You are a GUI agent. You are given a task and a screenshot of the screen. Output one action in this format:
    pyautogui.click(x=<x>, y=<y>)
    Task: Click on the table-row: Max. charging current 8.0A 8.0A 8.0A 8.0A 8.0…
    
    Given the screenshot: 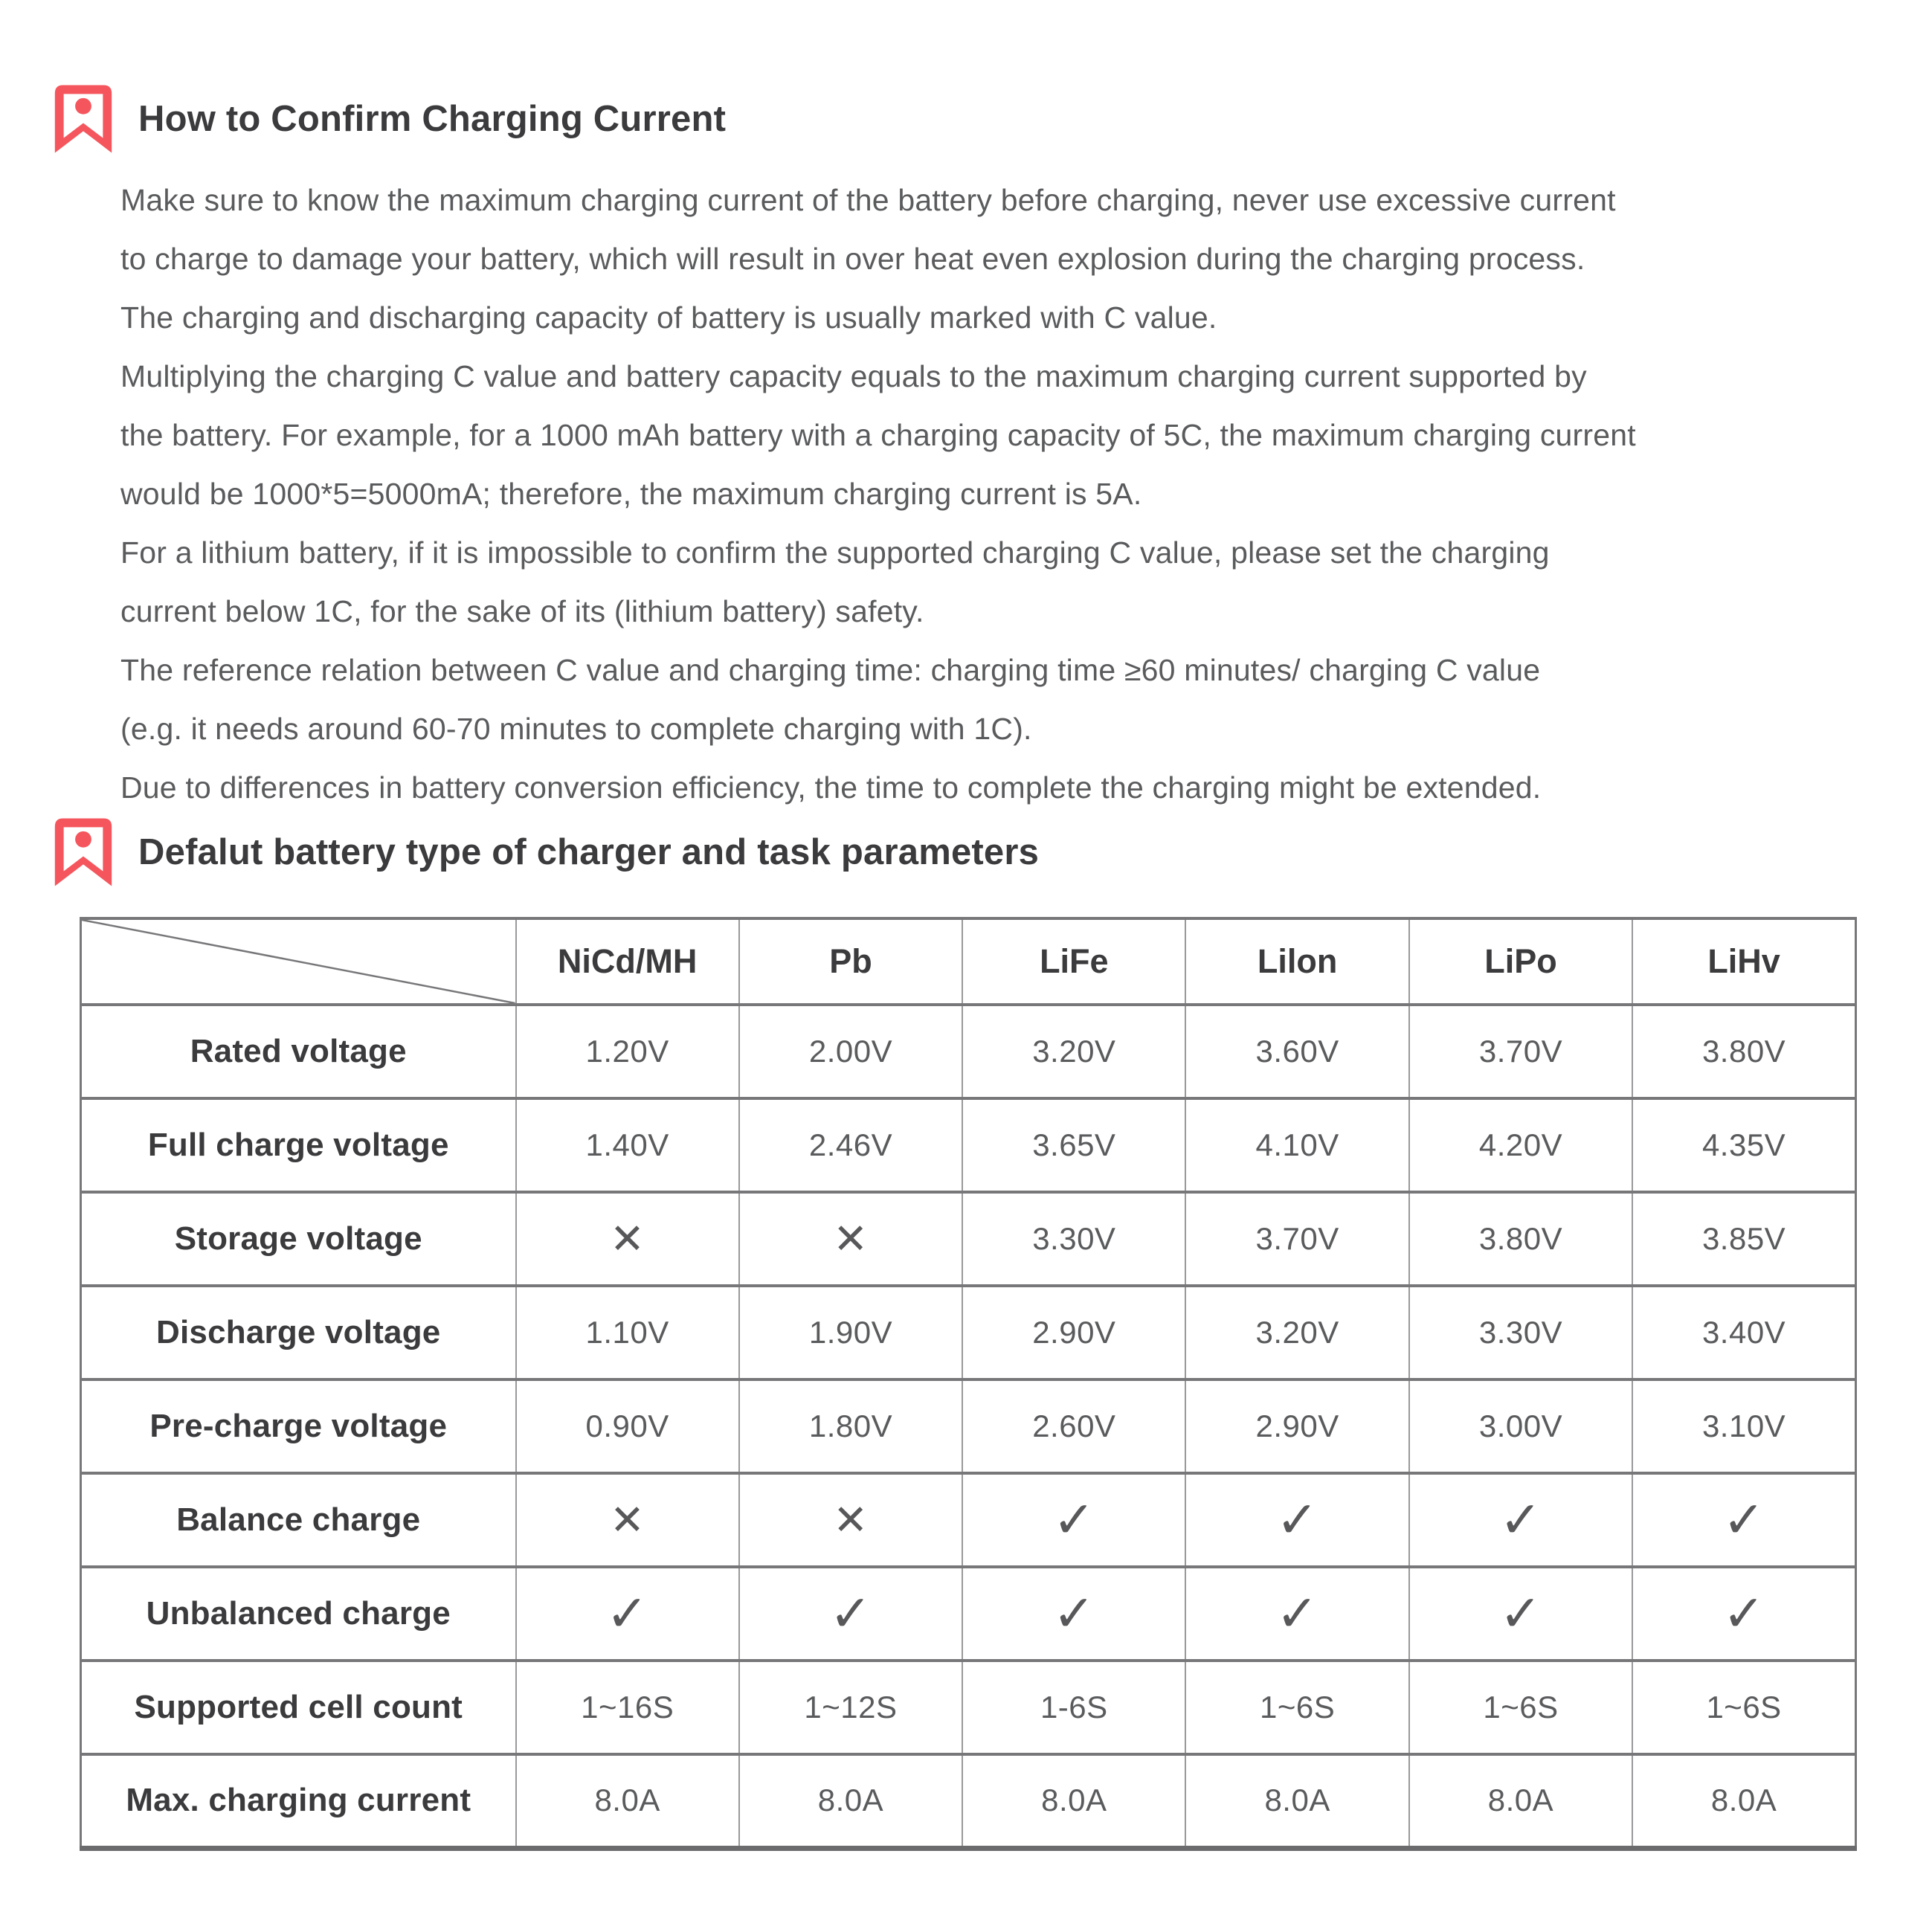 What is the action you would take?
    pyautogui.click(x=968, y=1801)
    